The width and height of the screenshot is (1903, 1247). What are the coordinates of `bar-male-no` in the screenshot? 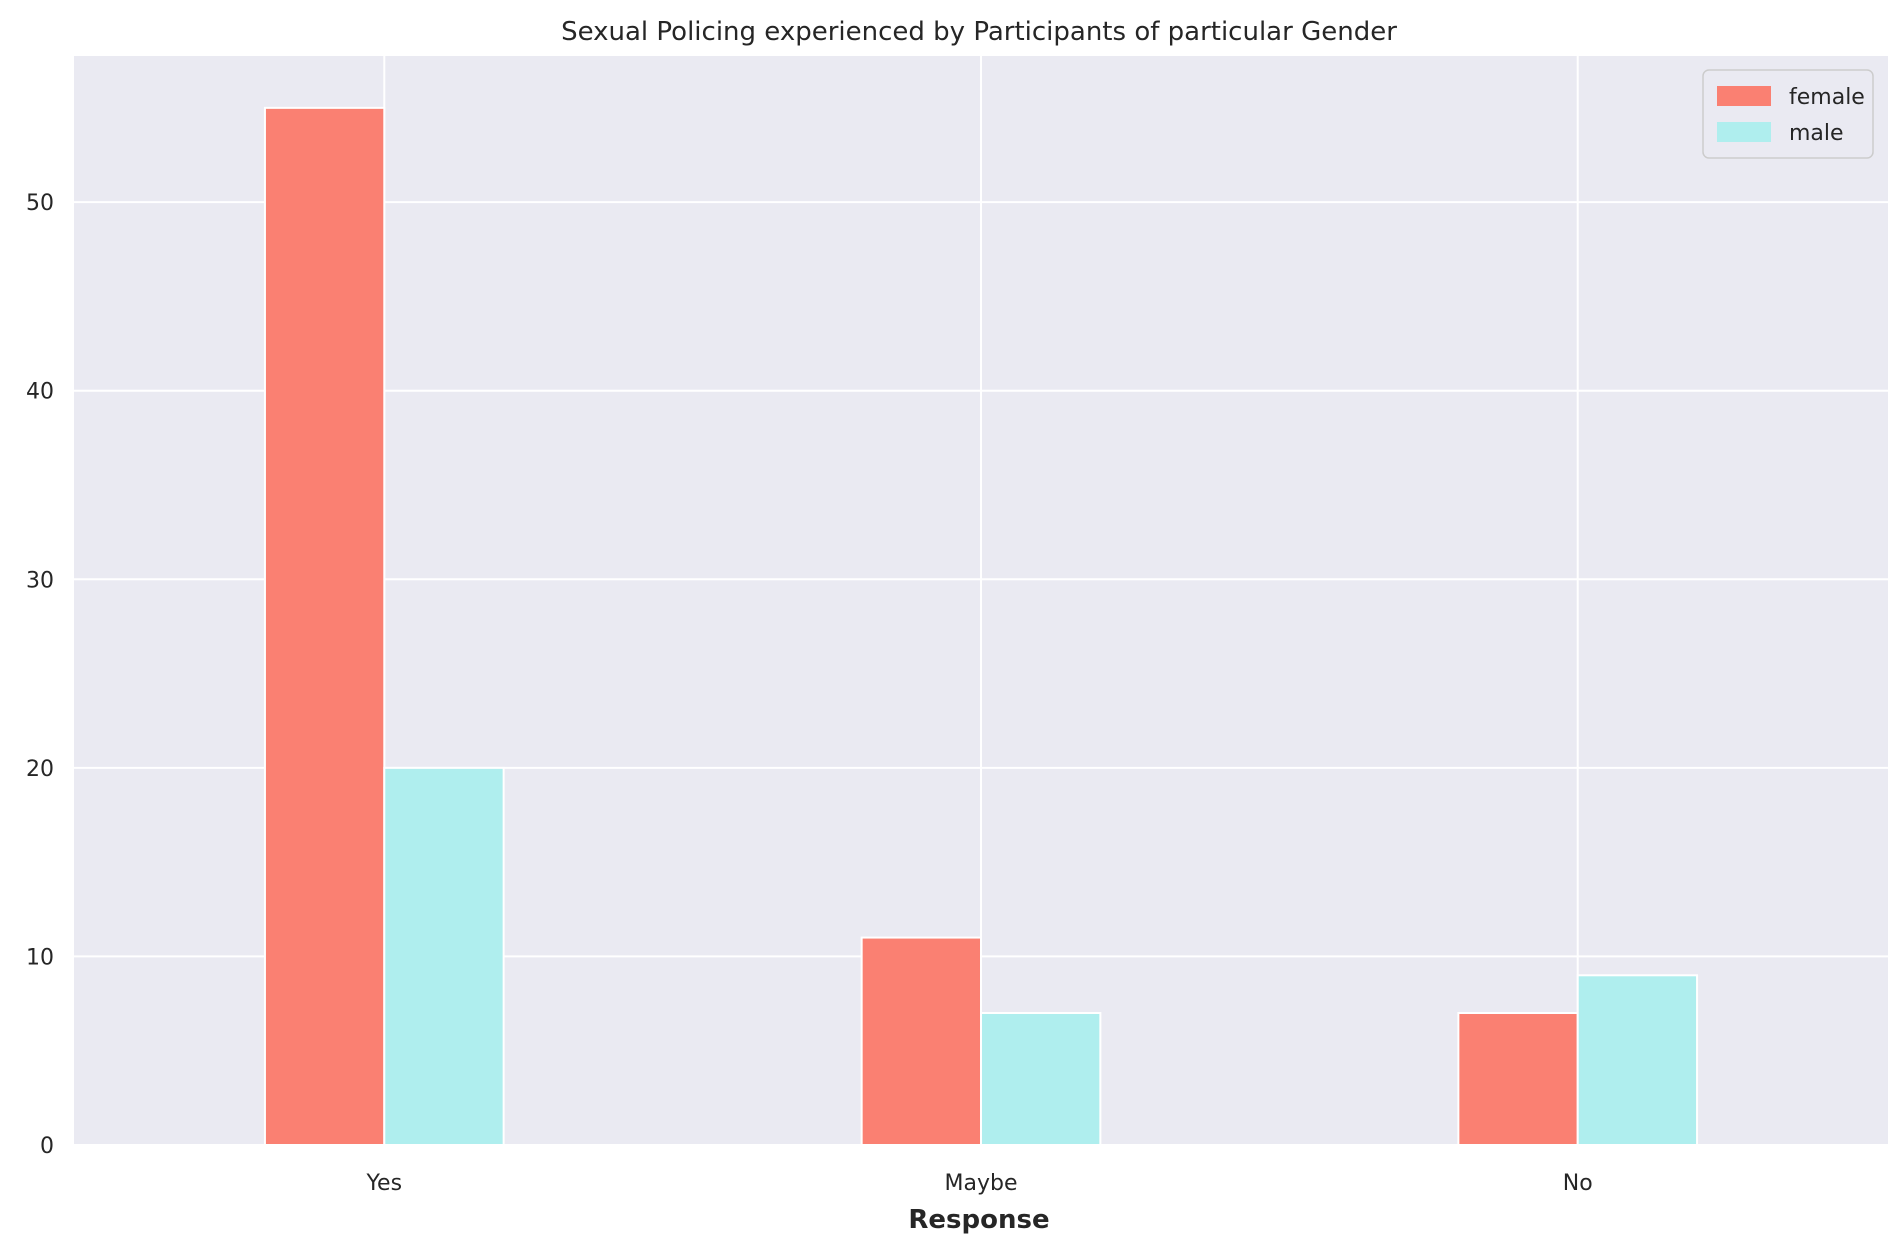 It's located at (1637, 1060).